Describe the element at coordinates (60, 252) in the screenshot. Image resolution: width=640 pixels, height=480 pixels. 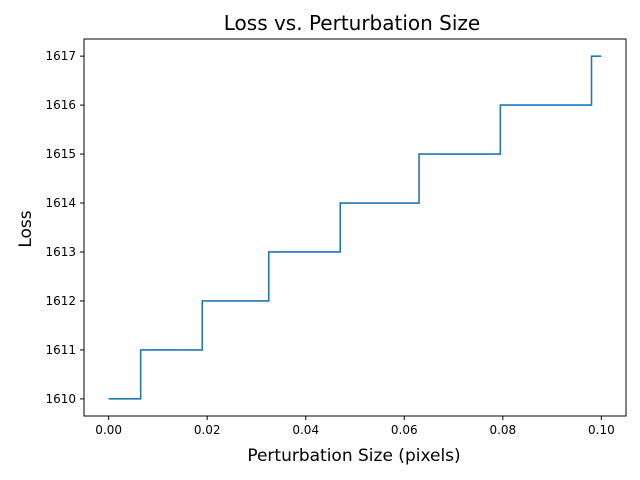
I see `y-tick-label: 1613` at that location.